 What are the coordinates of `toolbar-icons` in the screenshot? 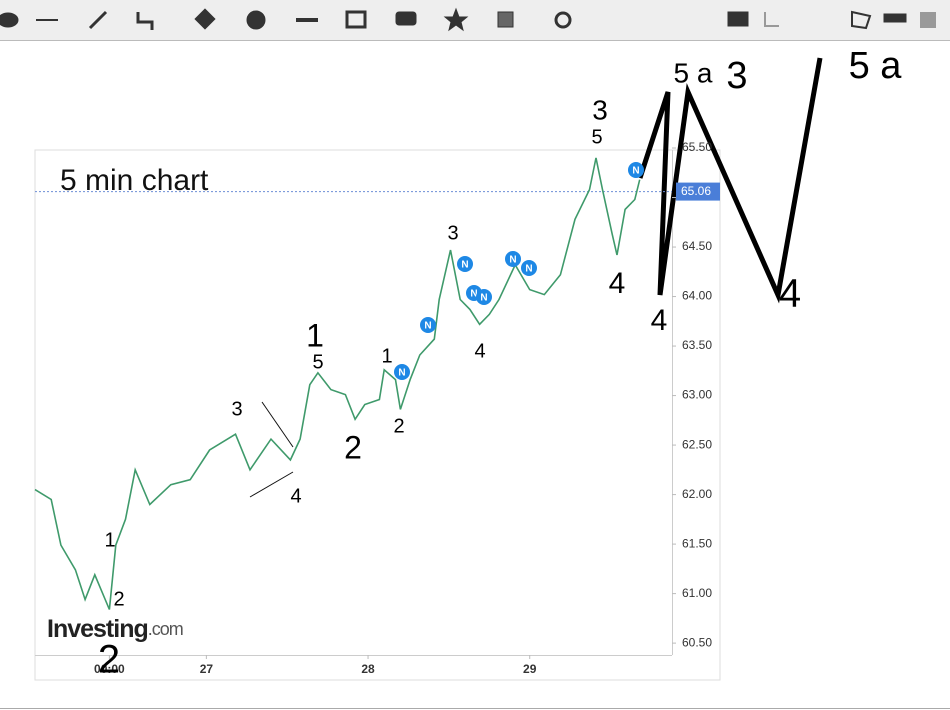 It's located at (468, 19).